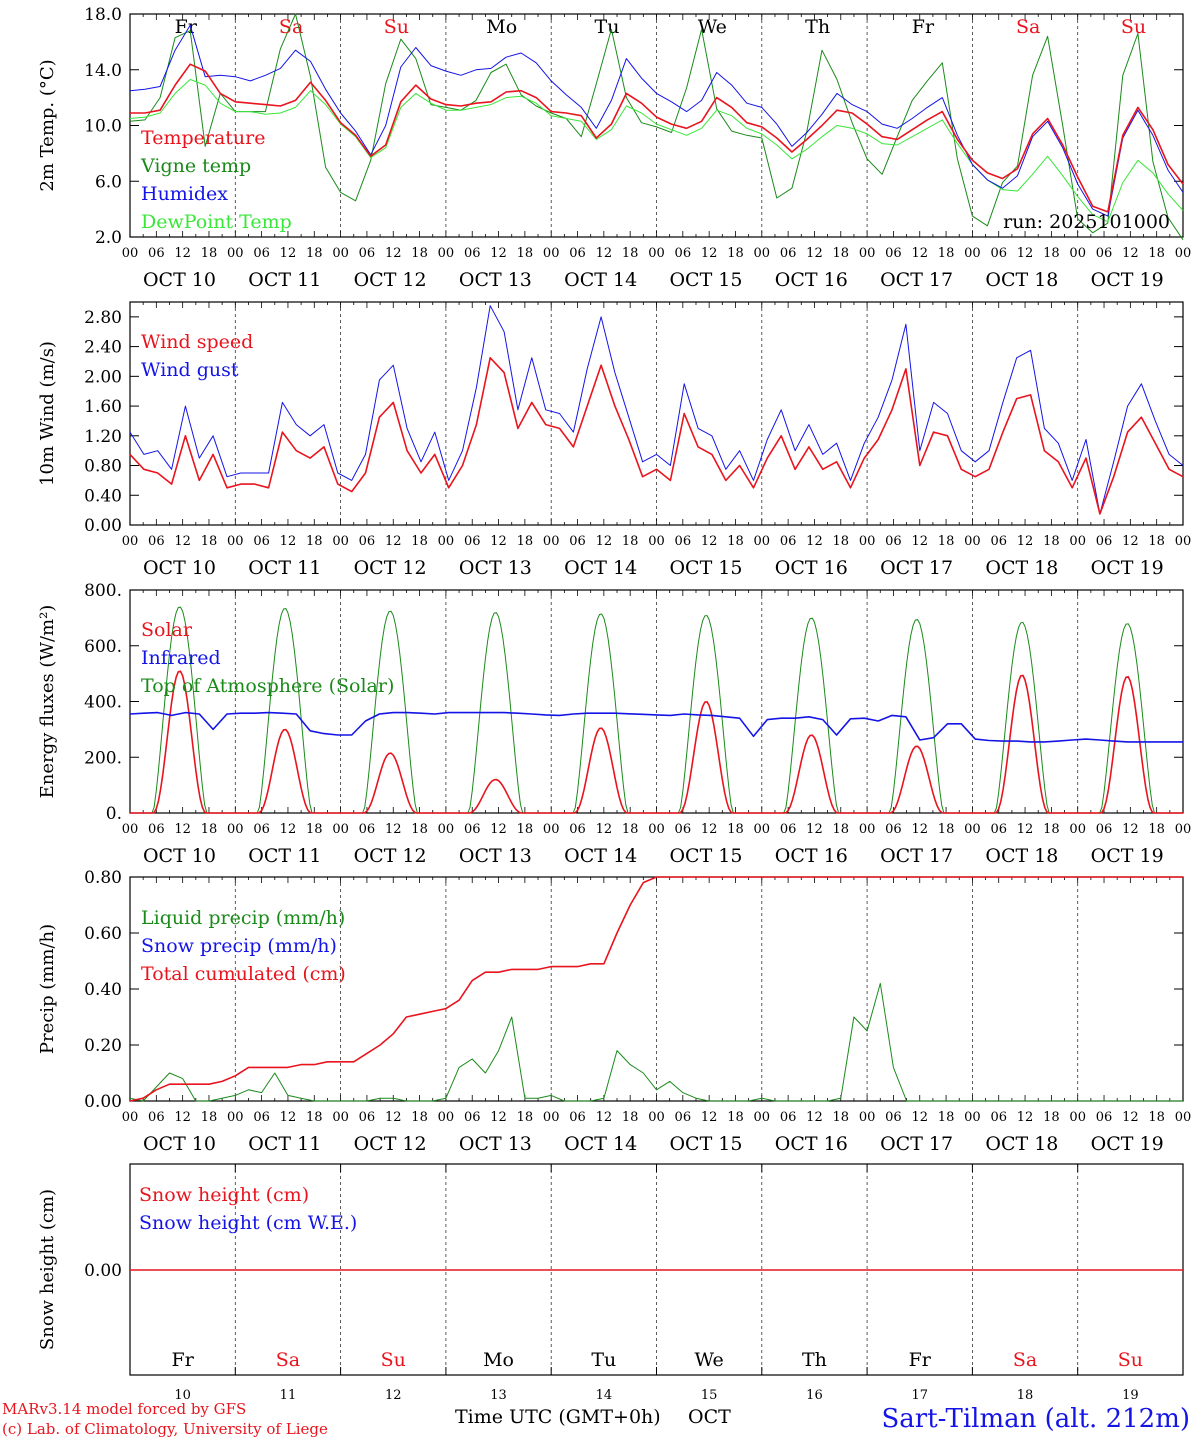 The width and height of the screenshot is (1194, 1440). What do you see at coordinates (1086, 222) in the screenshot?
I see `run-annotation: run: 2025101000` at bounding box center [1086, 222].